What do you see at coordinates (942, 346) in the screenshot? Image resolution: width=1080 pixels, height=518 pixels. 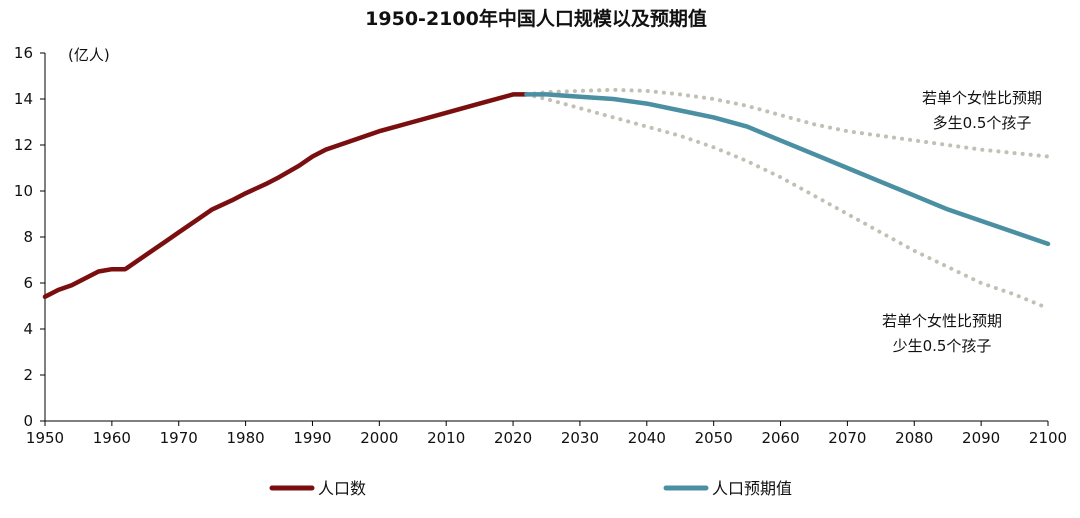 I see `annotation-low-line2: 少生0.5个孩子` at bounding box center [942, 346].